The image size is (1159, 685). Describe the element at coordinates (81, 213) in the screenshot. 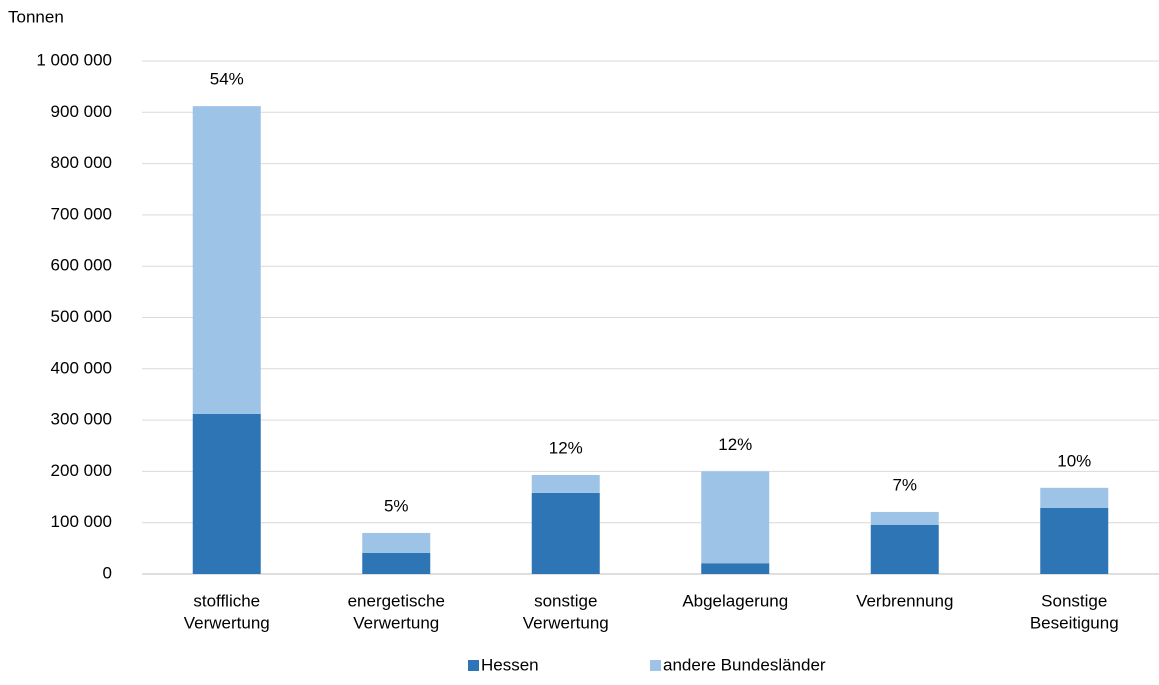

I see `y-tick-label: 700 000` at that location.